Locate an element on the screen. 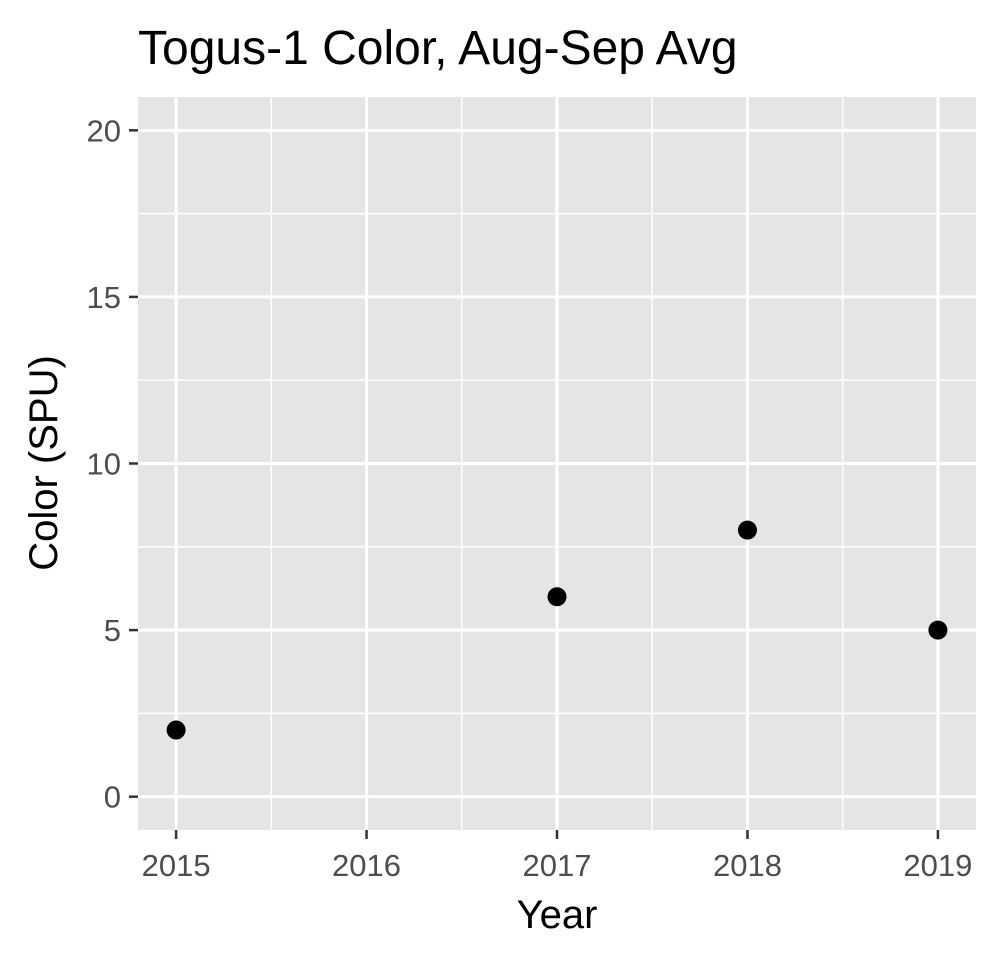 The width and height of the screenshot is (1000, 962). y-tick-label: 20 is located at coordinates (104, 130).